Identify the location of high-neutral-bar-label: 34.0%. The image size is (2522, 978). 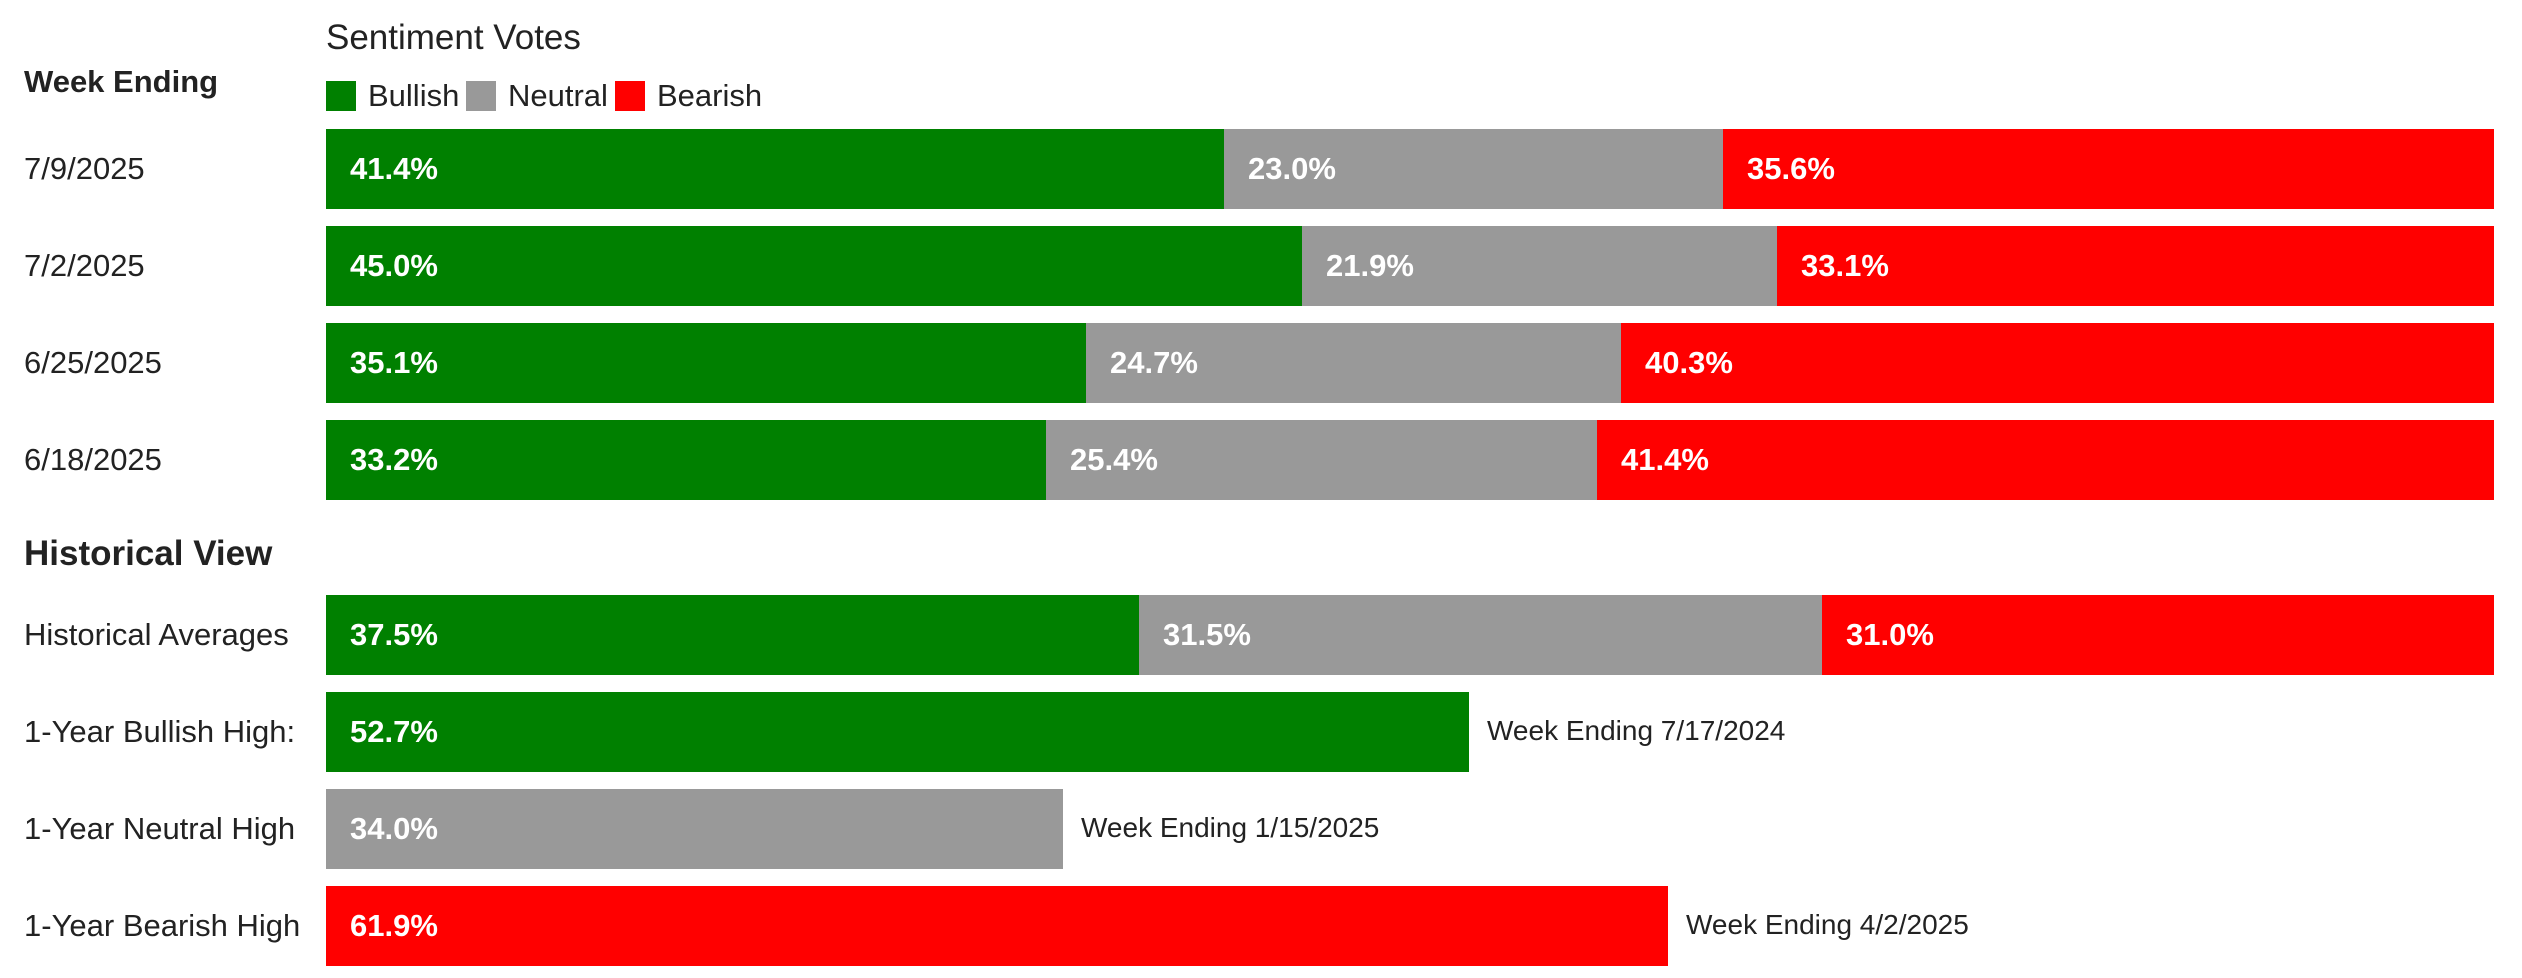
(394, 828).